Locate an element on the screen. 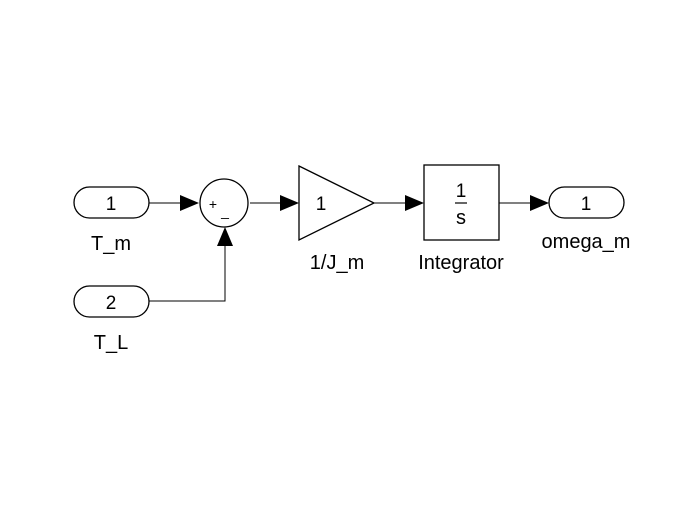 Image resolution: width=681 pixels, height=532 pixels. inport-2-number: 2 is located at coordinates (111, 303).